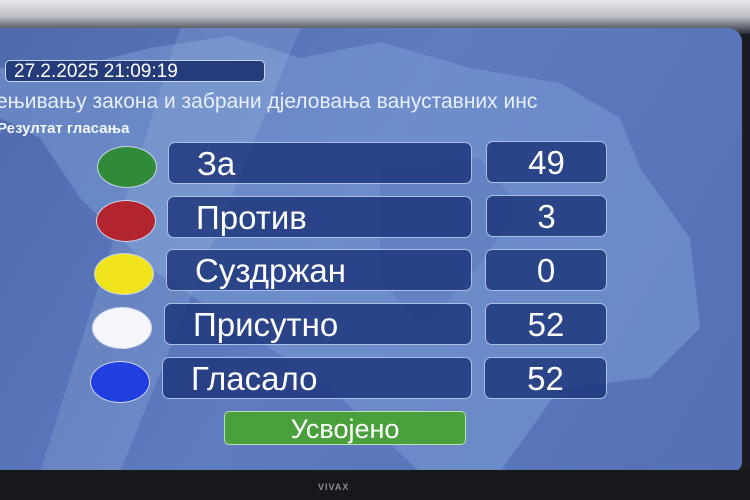 The width and height of the screenshot is (750, 500). What do you see at coordinates (127, 167) in the screenshot?
I see `green-indicator-icon` at bounding box center [127, 167].